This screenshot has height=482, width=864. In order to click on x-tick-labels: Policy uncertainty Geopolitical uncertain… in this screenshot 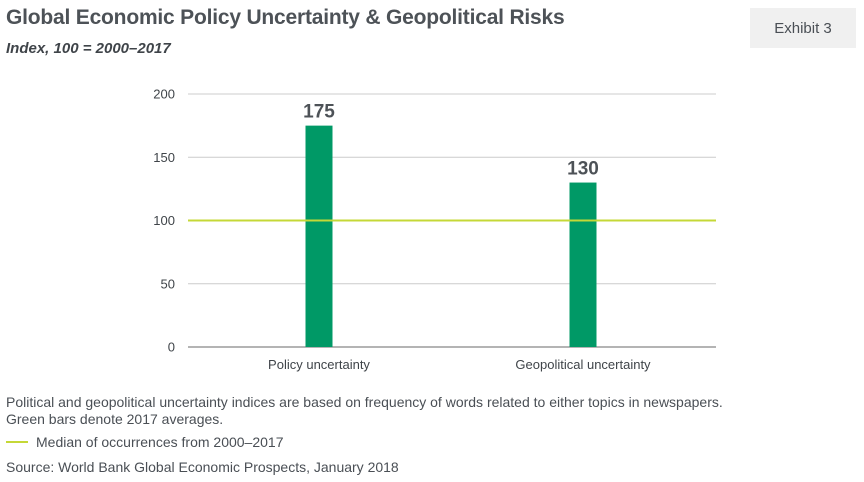, I will do `click(459, 364)`.